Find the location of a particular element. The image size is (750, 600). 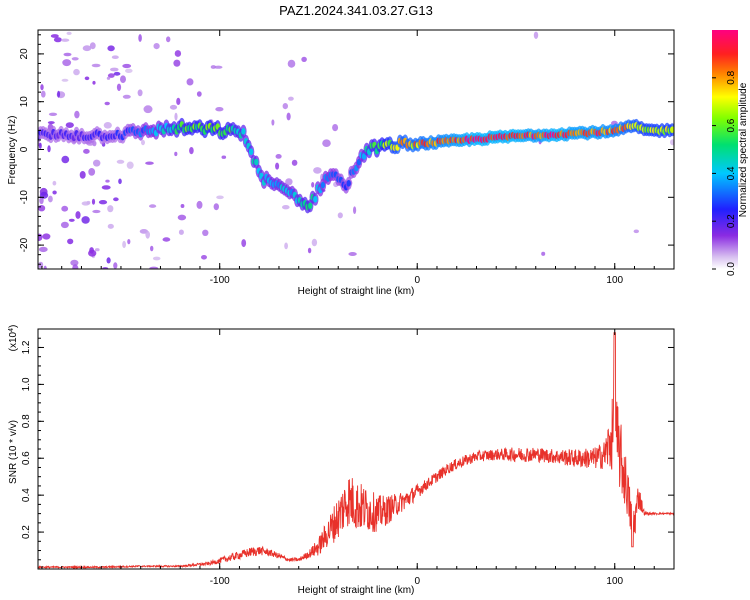

colorbar-gradient is located at coordinates (725, 149).